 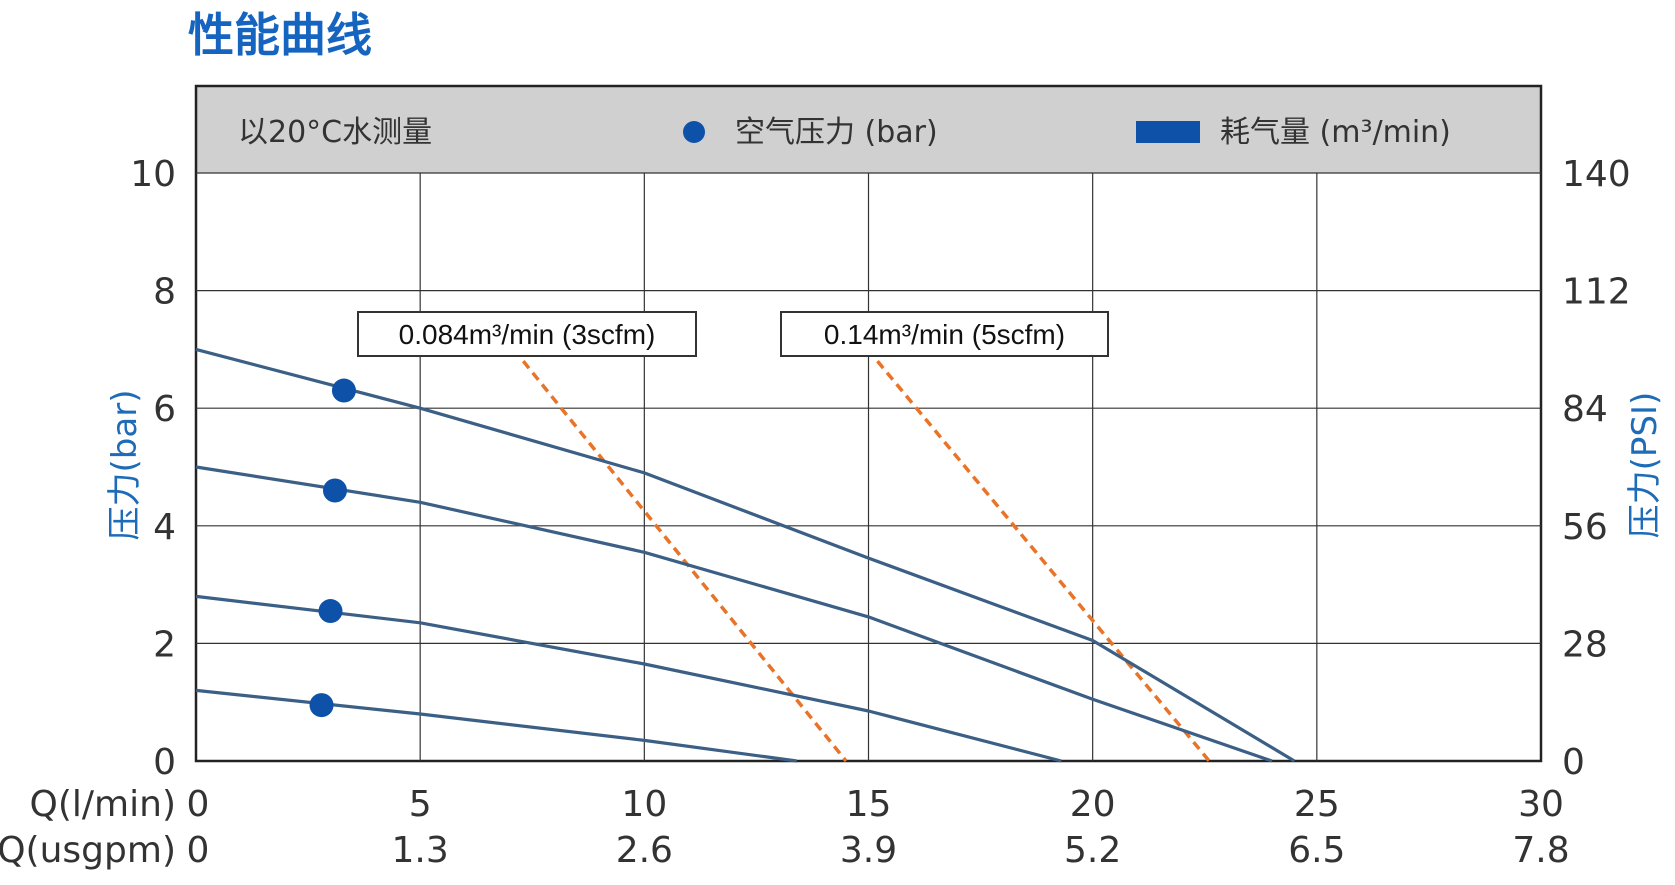 I want to click on x2-tick-label: 3.9, so click(x=868, y=850).